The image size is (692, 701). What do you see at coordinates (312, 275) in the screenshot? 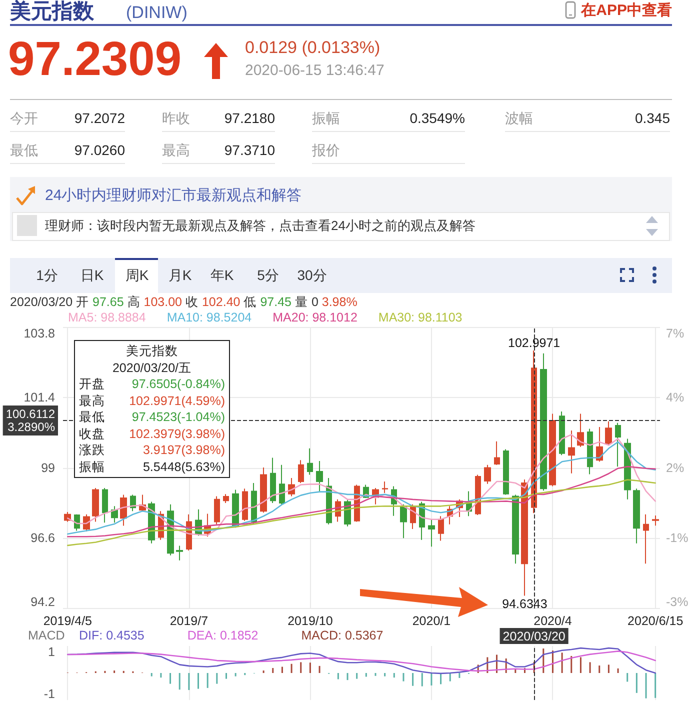
I see `text: 30分` at bounding box center [312, 275].